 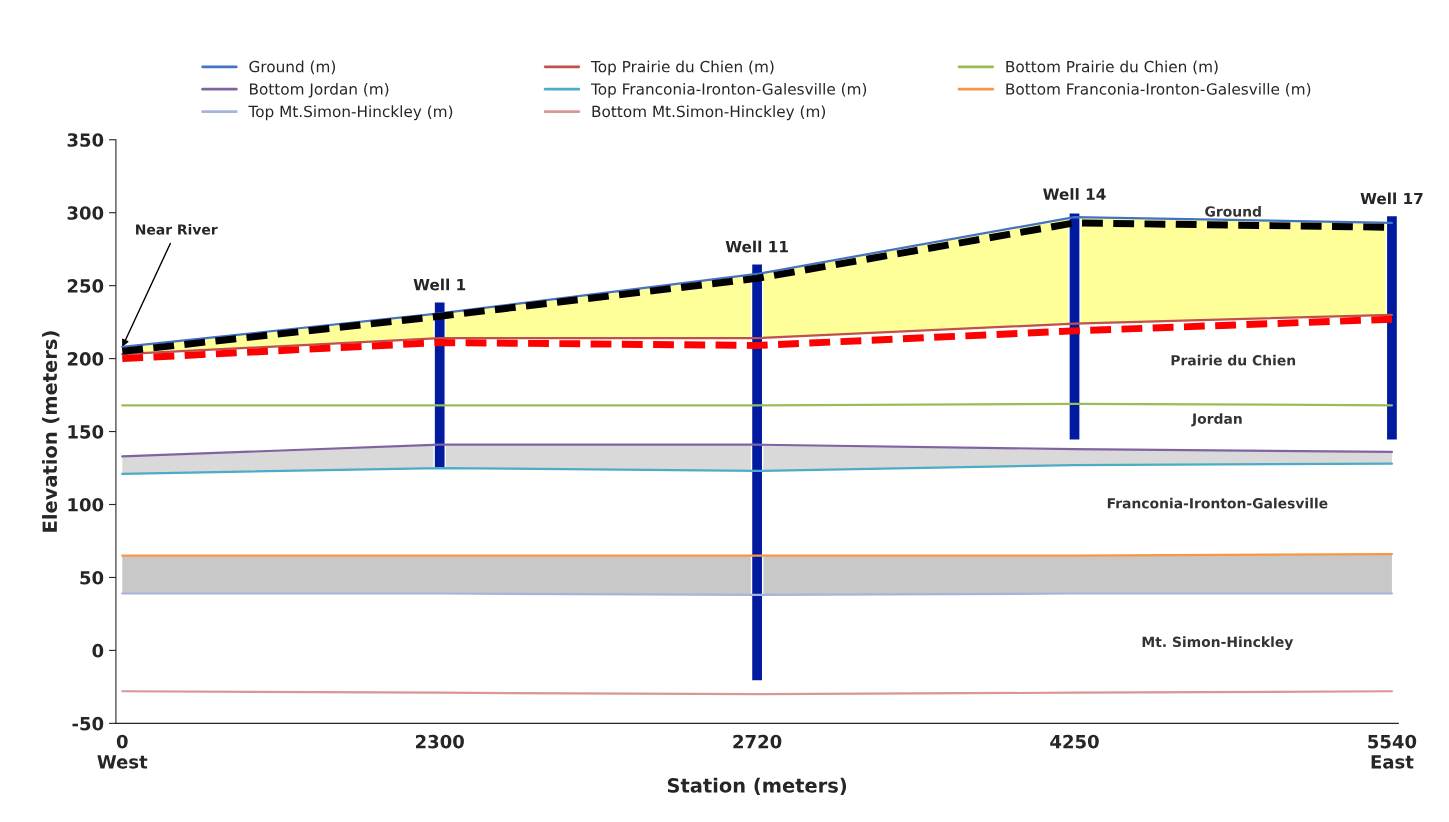 I want to click on y-tick-label: 50, so click(x=92, y=577).